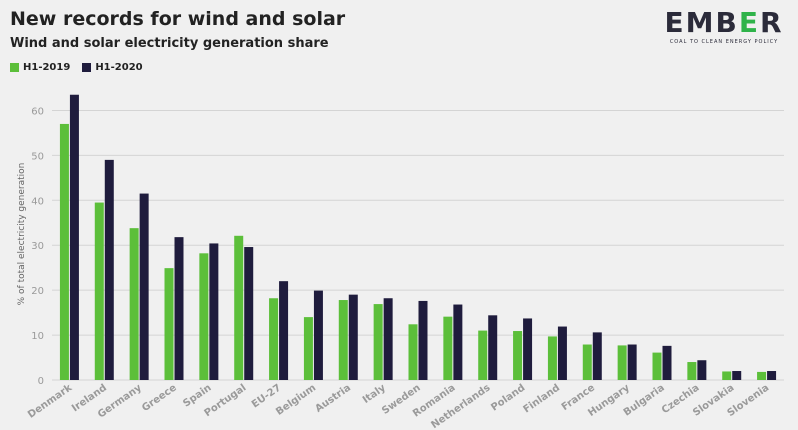 The width and height of the screenshot is (798, 430). What do you see at coordinates (37, 201) in the screenshot?
I see `y-tick-label: 40` at bounding box center [37, 201].